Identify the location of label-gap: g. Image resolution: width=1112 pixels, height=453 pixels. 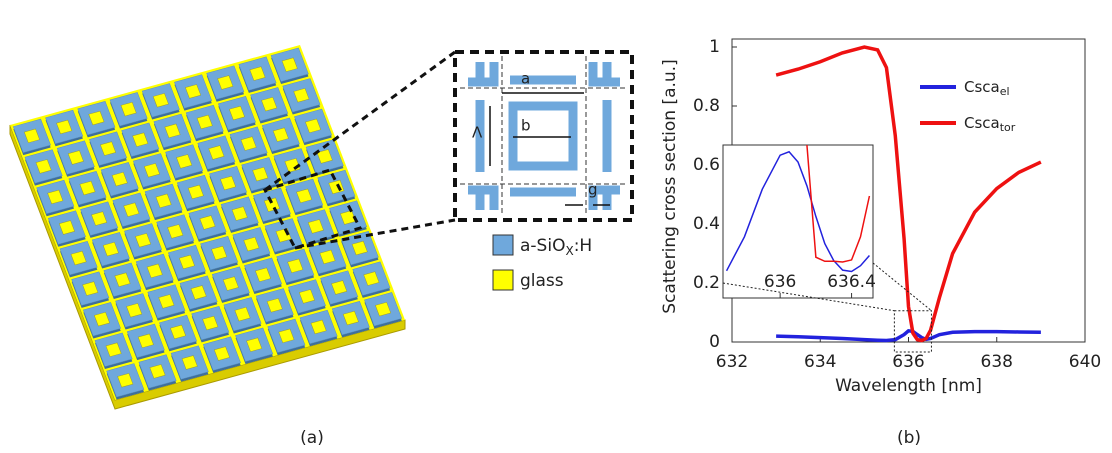
(593, 190).